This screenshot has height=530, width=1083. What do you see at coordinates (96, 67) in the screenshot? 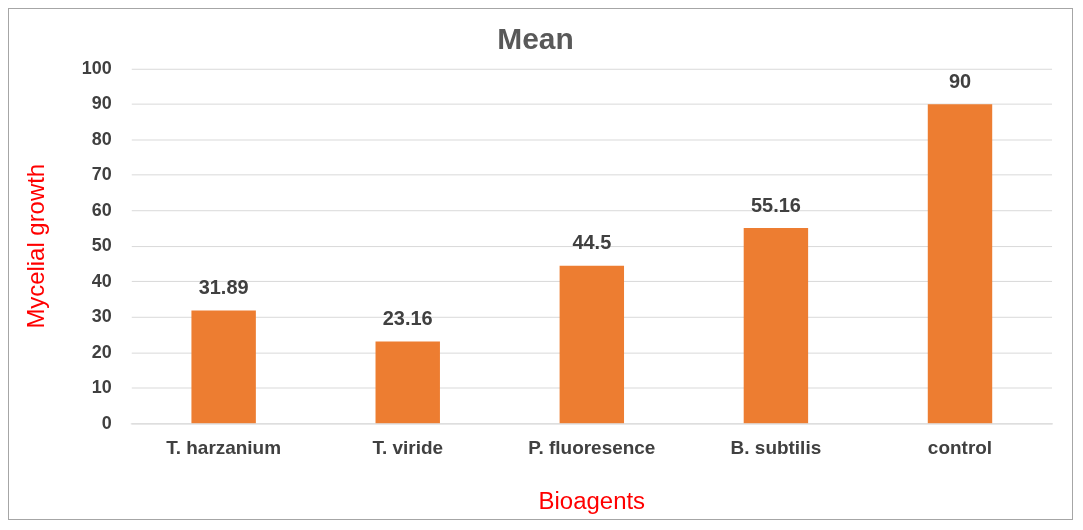
I see `y-tick-label: 100` at bounding box center [96, 67].